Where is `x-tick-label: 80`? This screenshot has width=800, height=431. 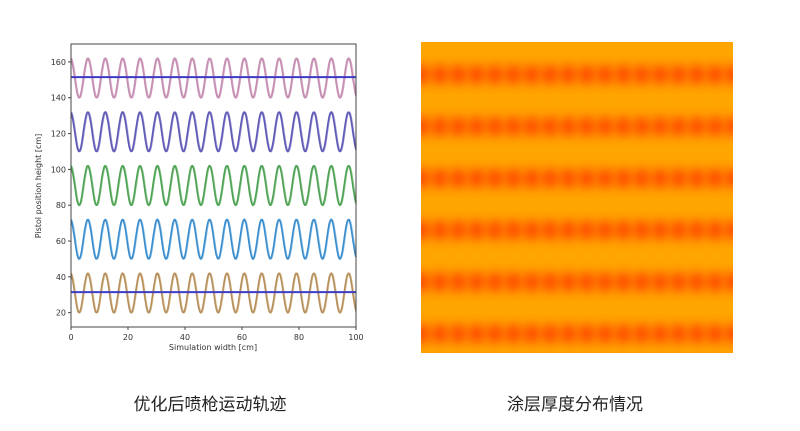
x-tick-label: 80 is located at coordinates (299, 337).